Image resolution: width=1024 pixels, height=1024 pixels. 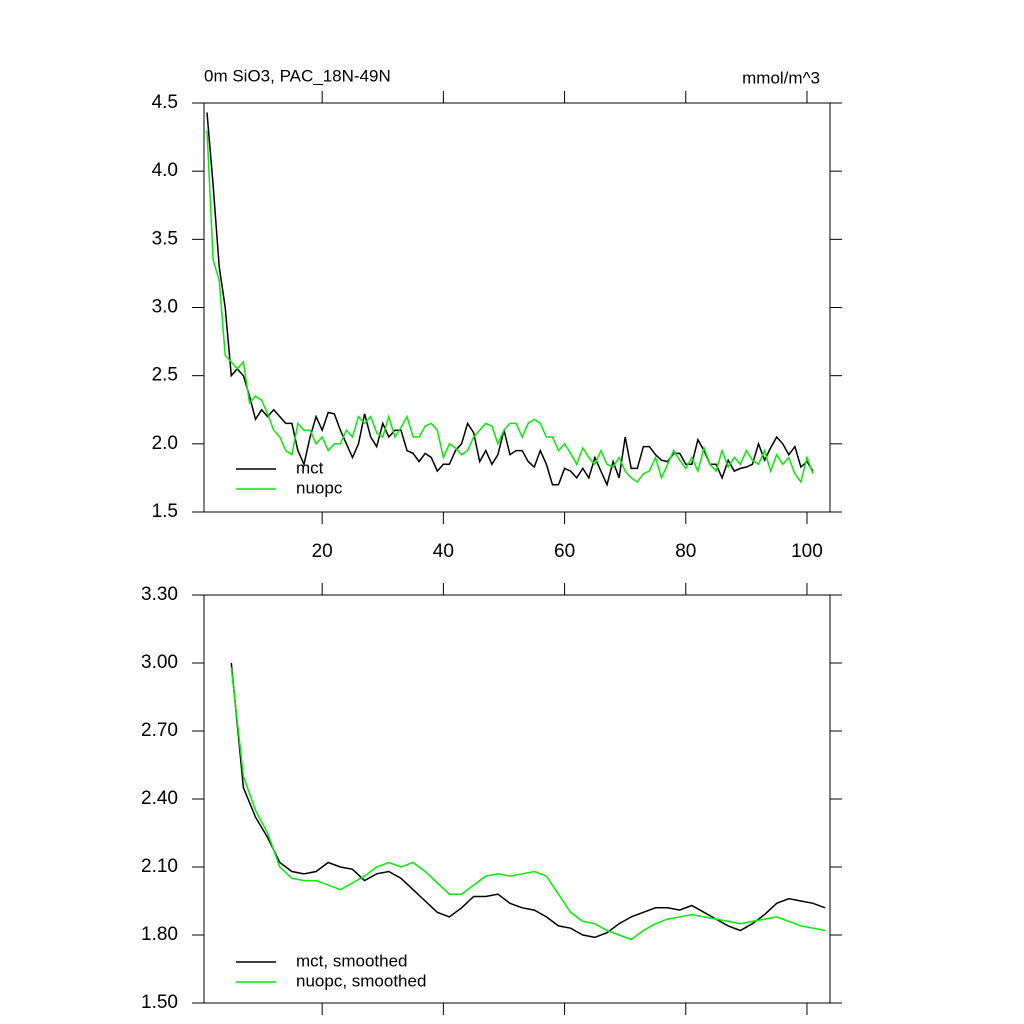 I want to click on x-tick-label: 20, so click(x=322, y=551).